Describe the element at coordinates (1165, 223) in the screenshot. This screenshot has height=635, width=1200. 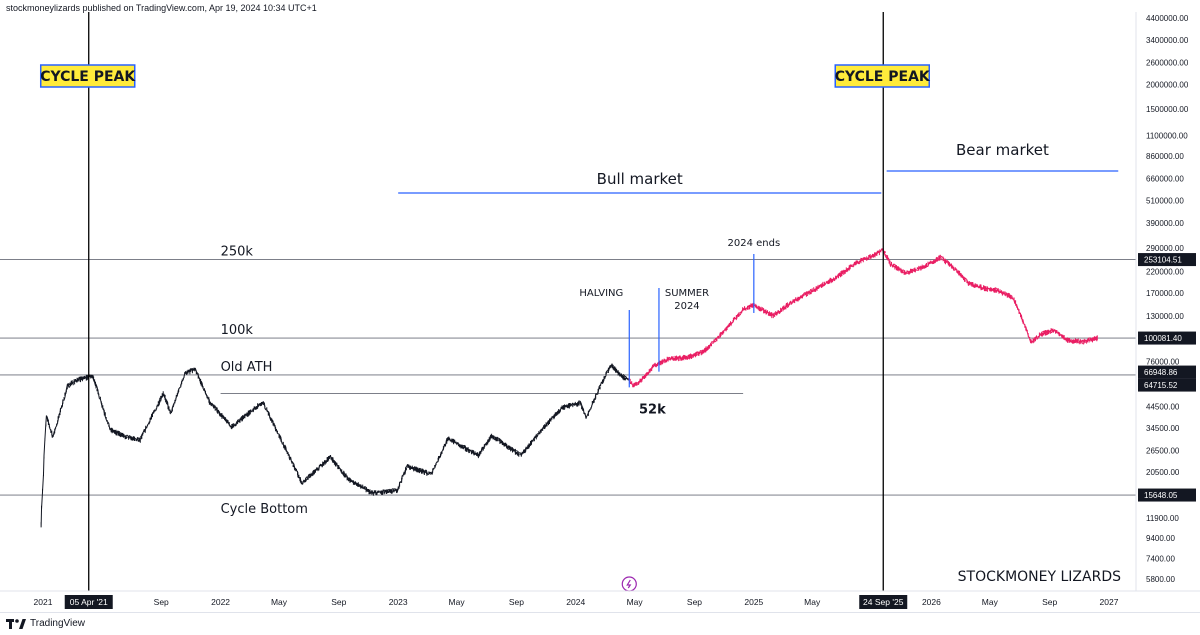
I see `y-tick-label: 390000.00` at that location.